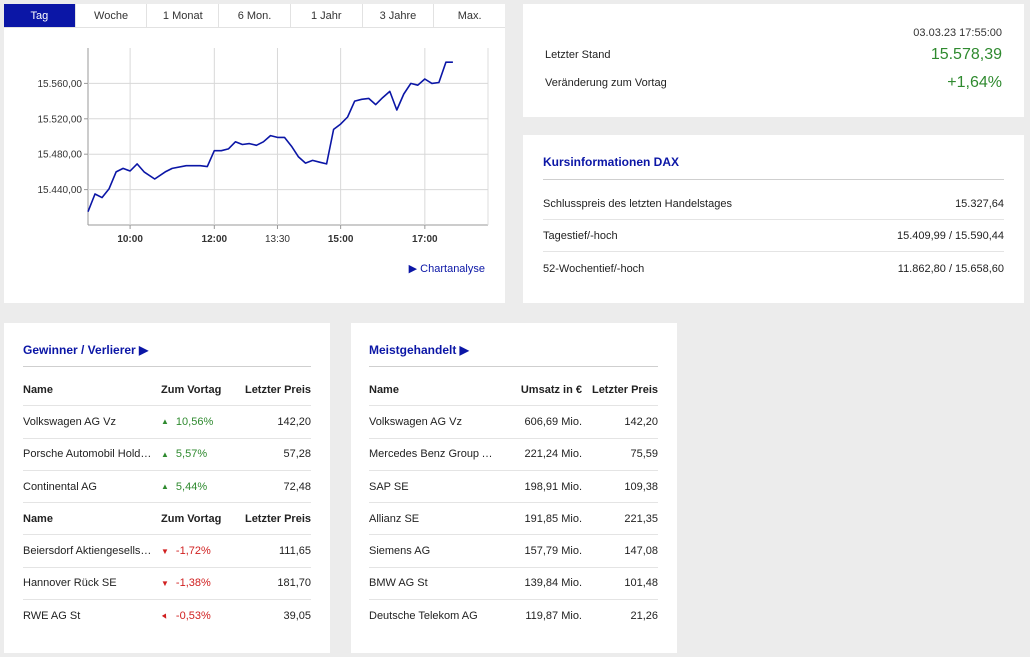  What do you see at coordinates (423, 616) in the screenshot?
I see `stock-name: Deutsche Telekom AG` at bounding box center [423, 616].